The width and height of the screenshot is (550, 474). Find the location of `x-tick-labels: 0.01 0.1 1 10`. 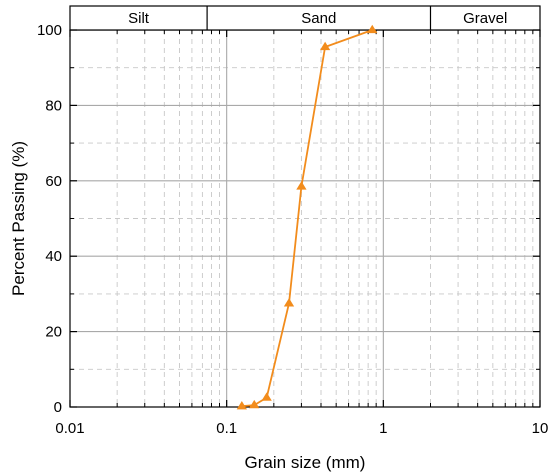

x-tick-labels: 0.01 0.1 1 10 is located at coordinates (301, 428).